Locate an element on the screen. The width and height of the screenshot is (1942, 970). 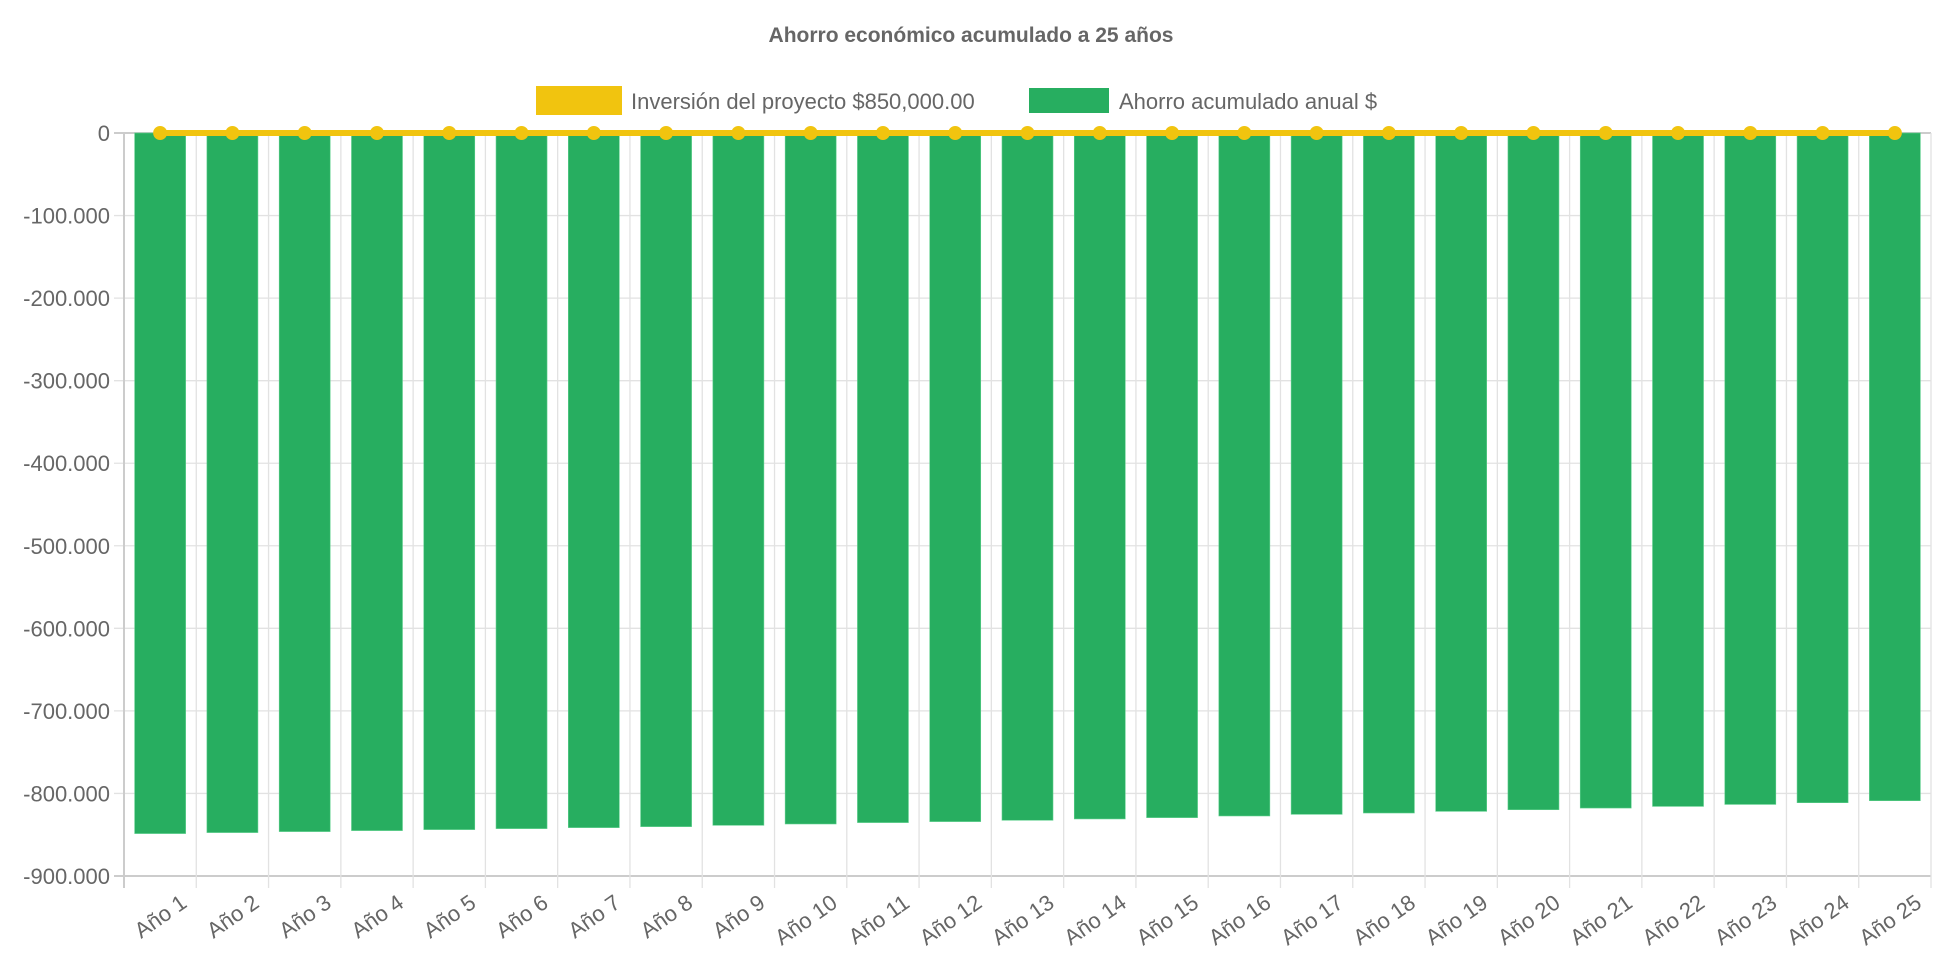
x-tick-label: Año 9 is located at coordinates (738, 916).